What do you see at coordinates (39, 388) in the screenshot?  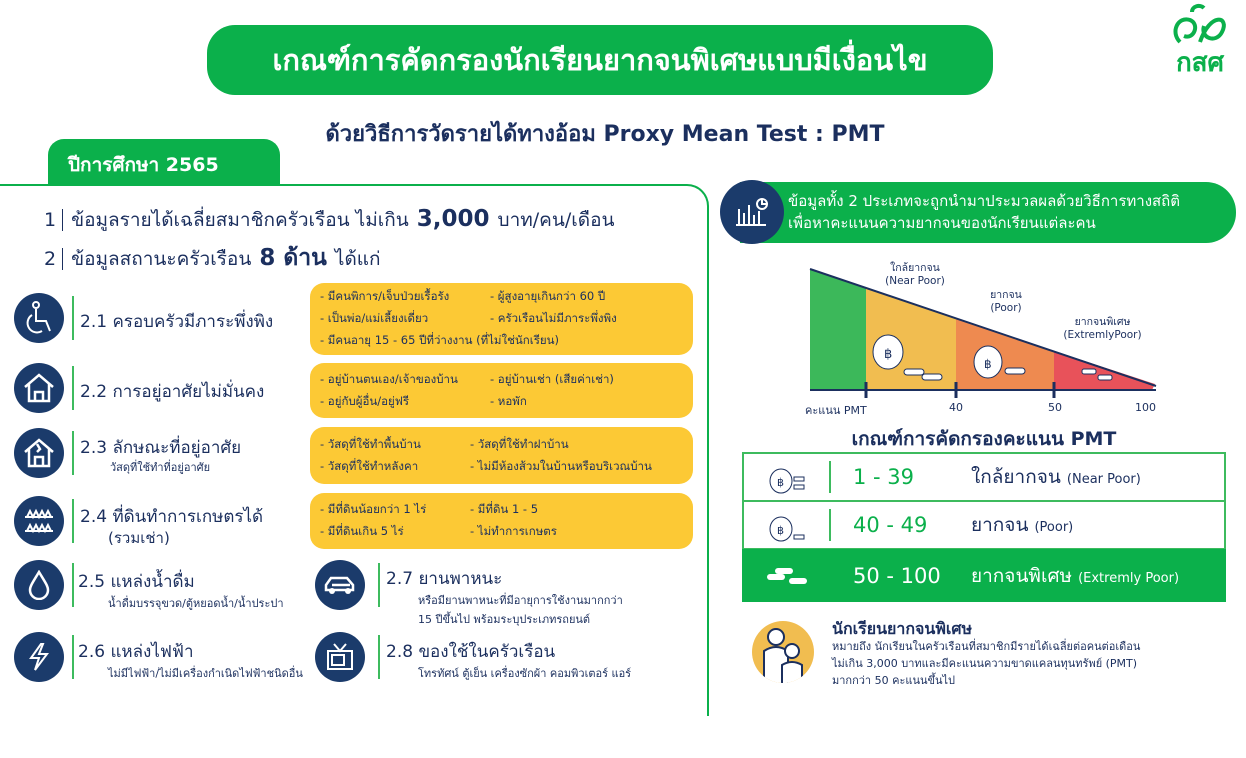 I see `house-icon` at bounding box center [39, 388].